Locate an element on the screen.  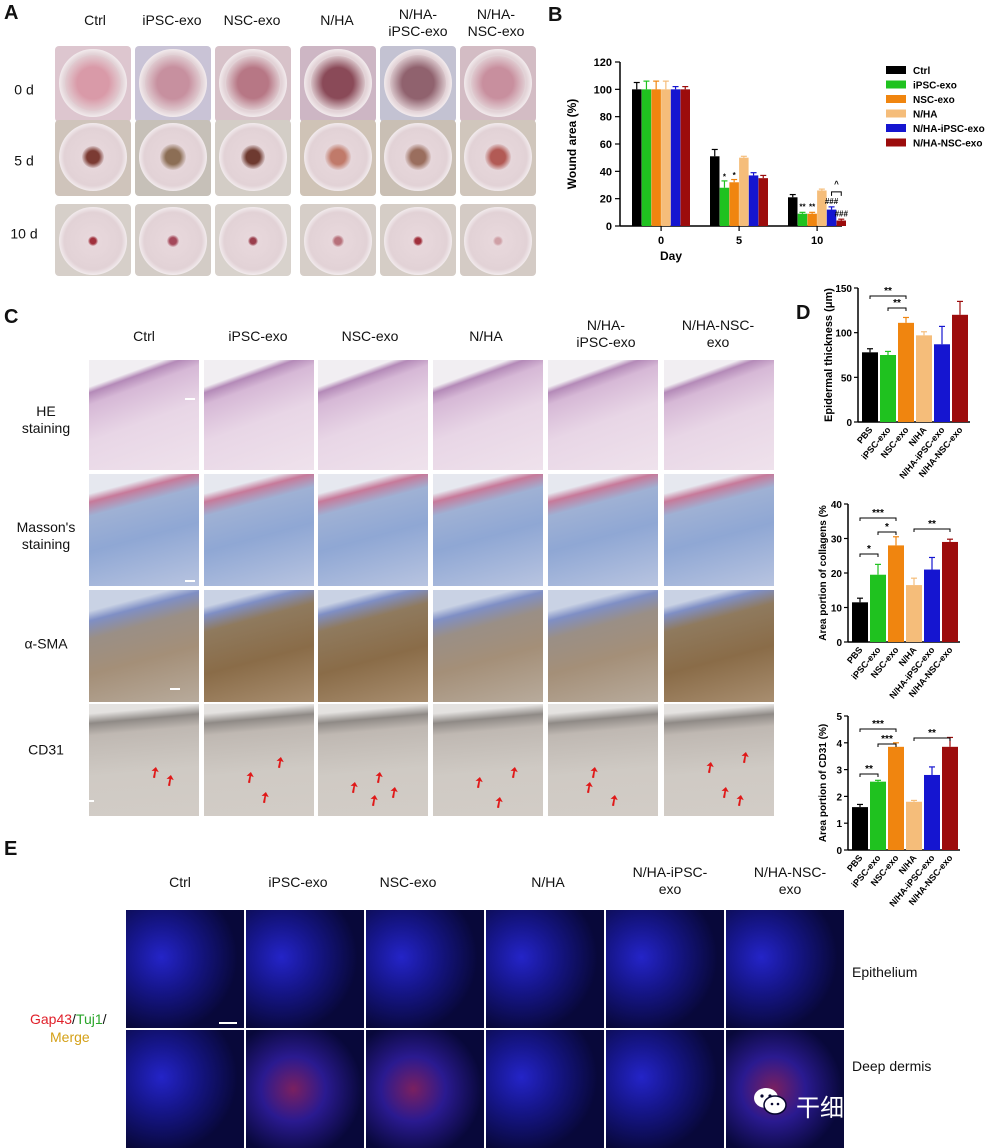
panel-e-row-label-epithelium: Epithelium is located at coordinates (885, 972).